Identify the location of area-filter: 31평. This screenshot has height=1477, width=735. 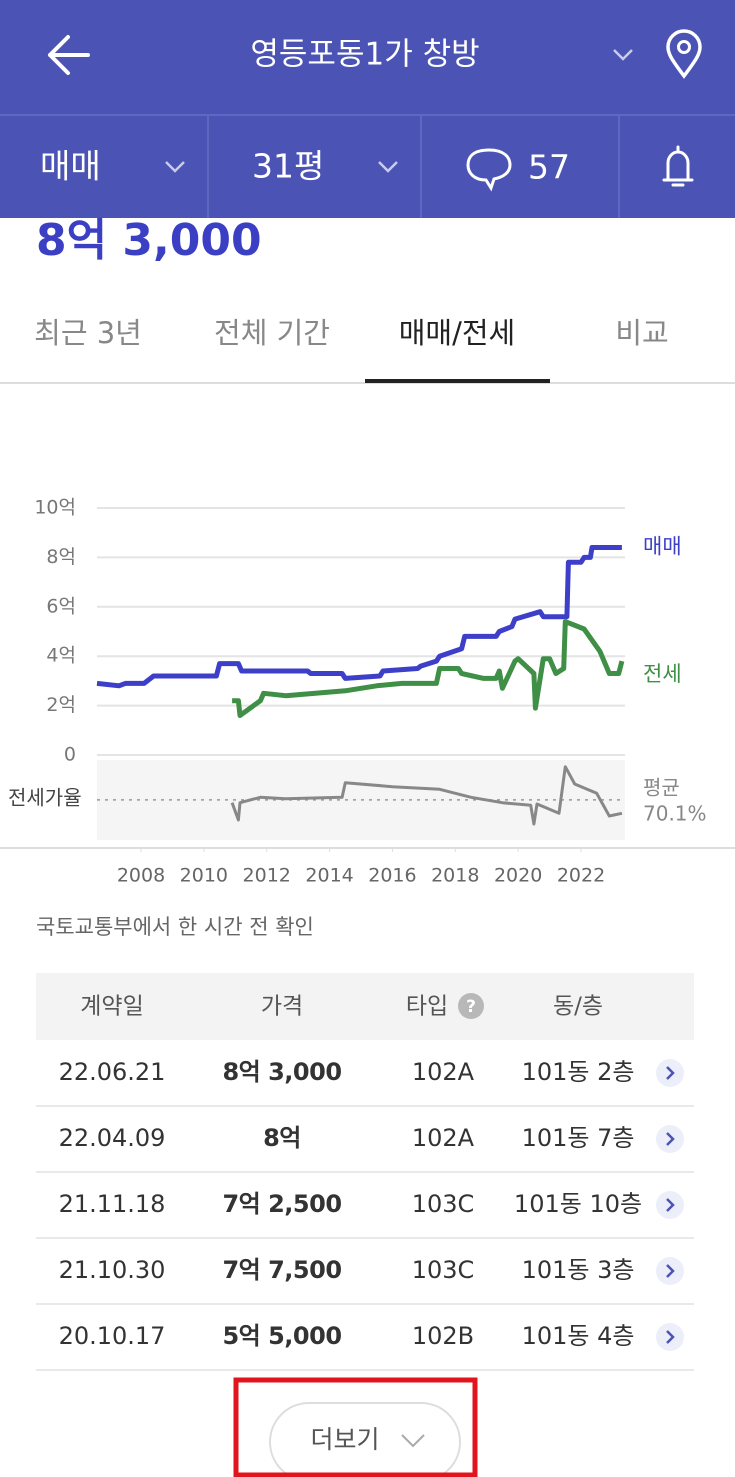
(288, 166).